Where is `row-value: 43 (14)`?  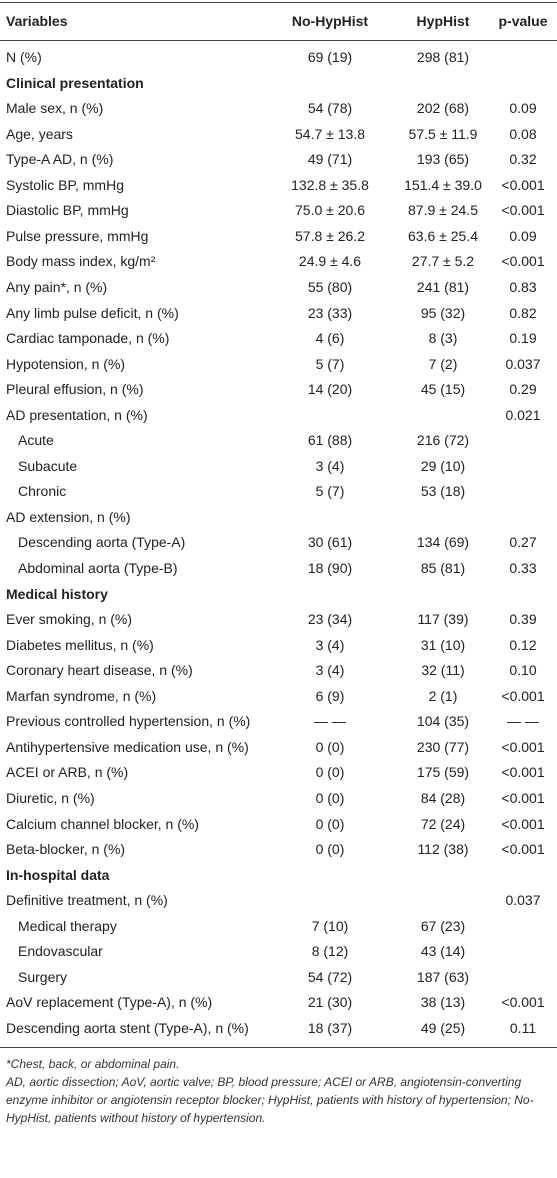
row-value: 43 (14) is located at coordinates (443, 951).